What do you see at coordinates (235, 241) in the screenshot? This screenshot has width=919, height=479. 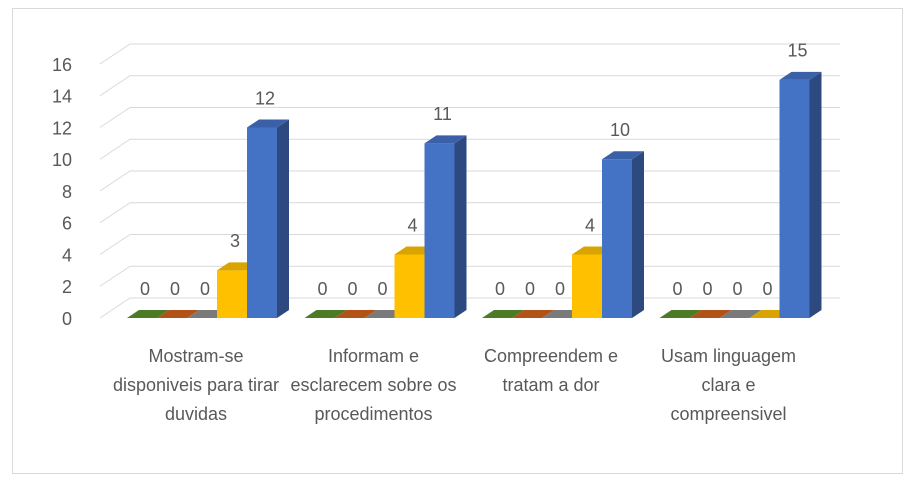 I see `data-label: 3` at bounding box center [235, 241].